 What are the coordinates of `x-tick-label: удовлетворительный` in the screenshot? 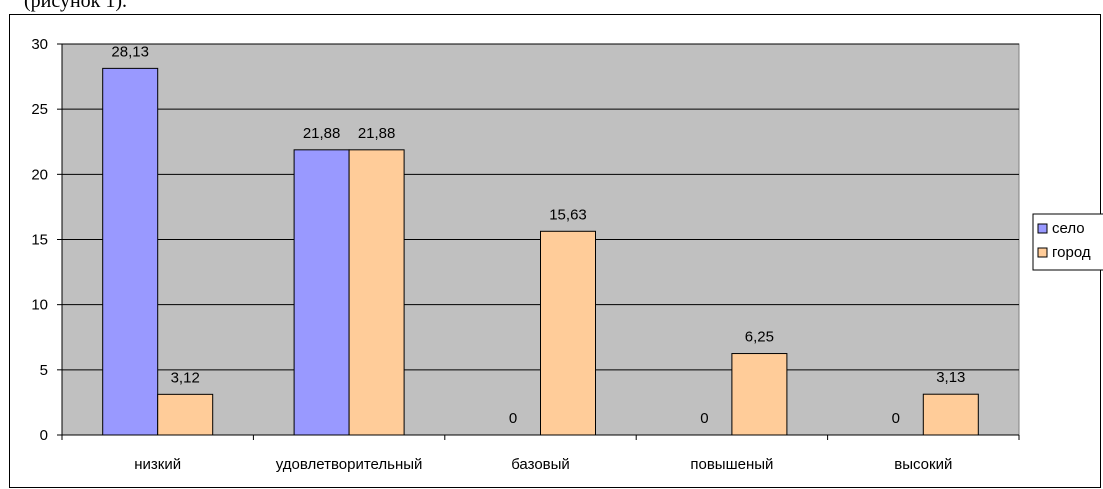 It's located at (349, 464).